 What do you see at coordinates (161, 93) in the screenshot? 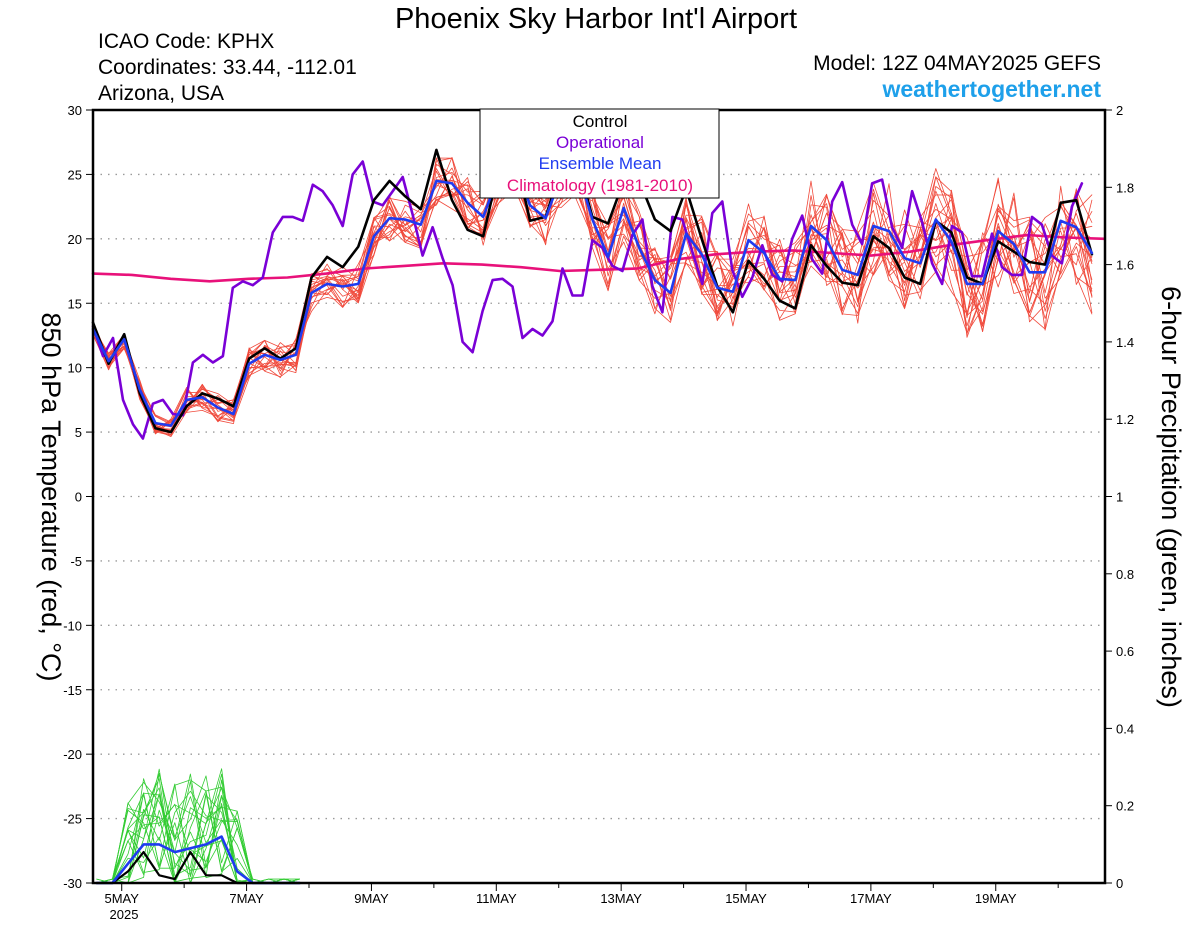
I see `region: Arizona, USA` at bounding box center [161, 93].